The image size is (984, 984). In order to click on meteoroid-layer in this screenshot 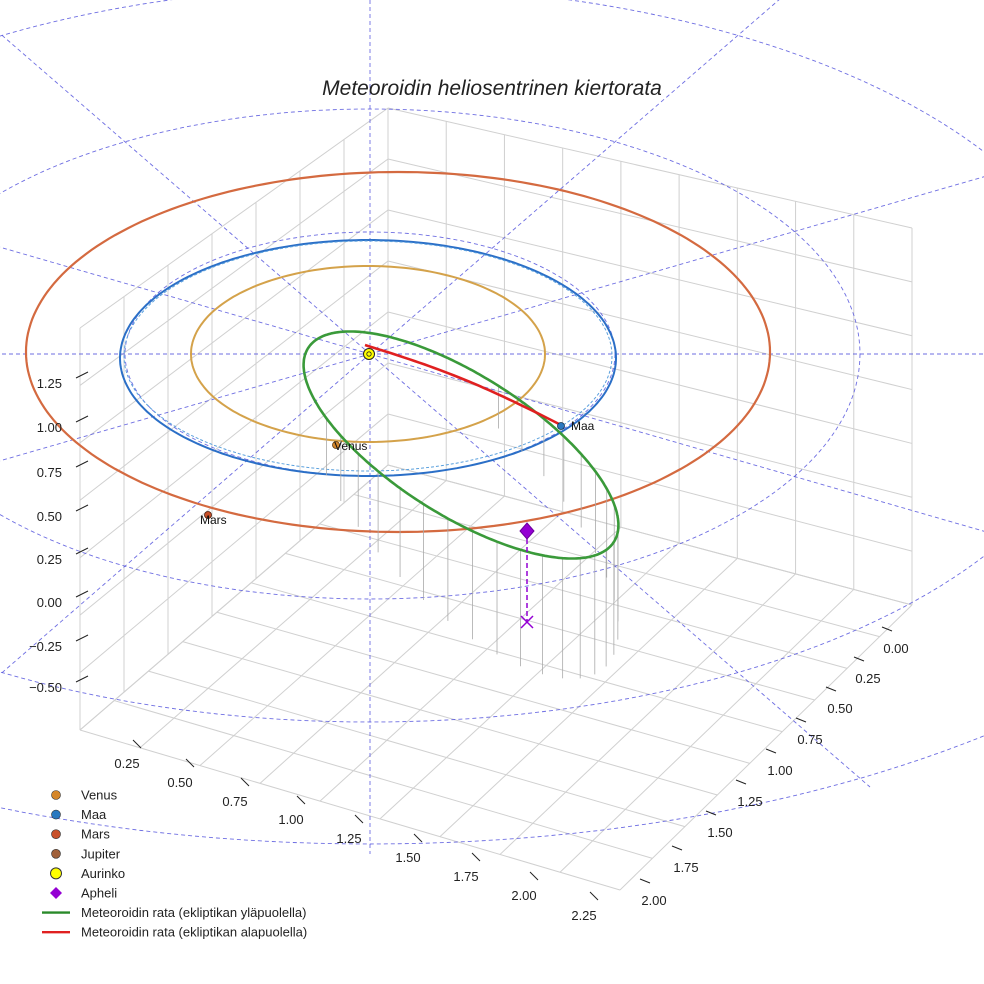, I will do `click(461, 445)`.